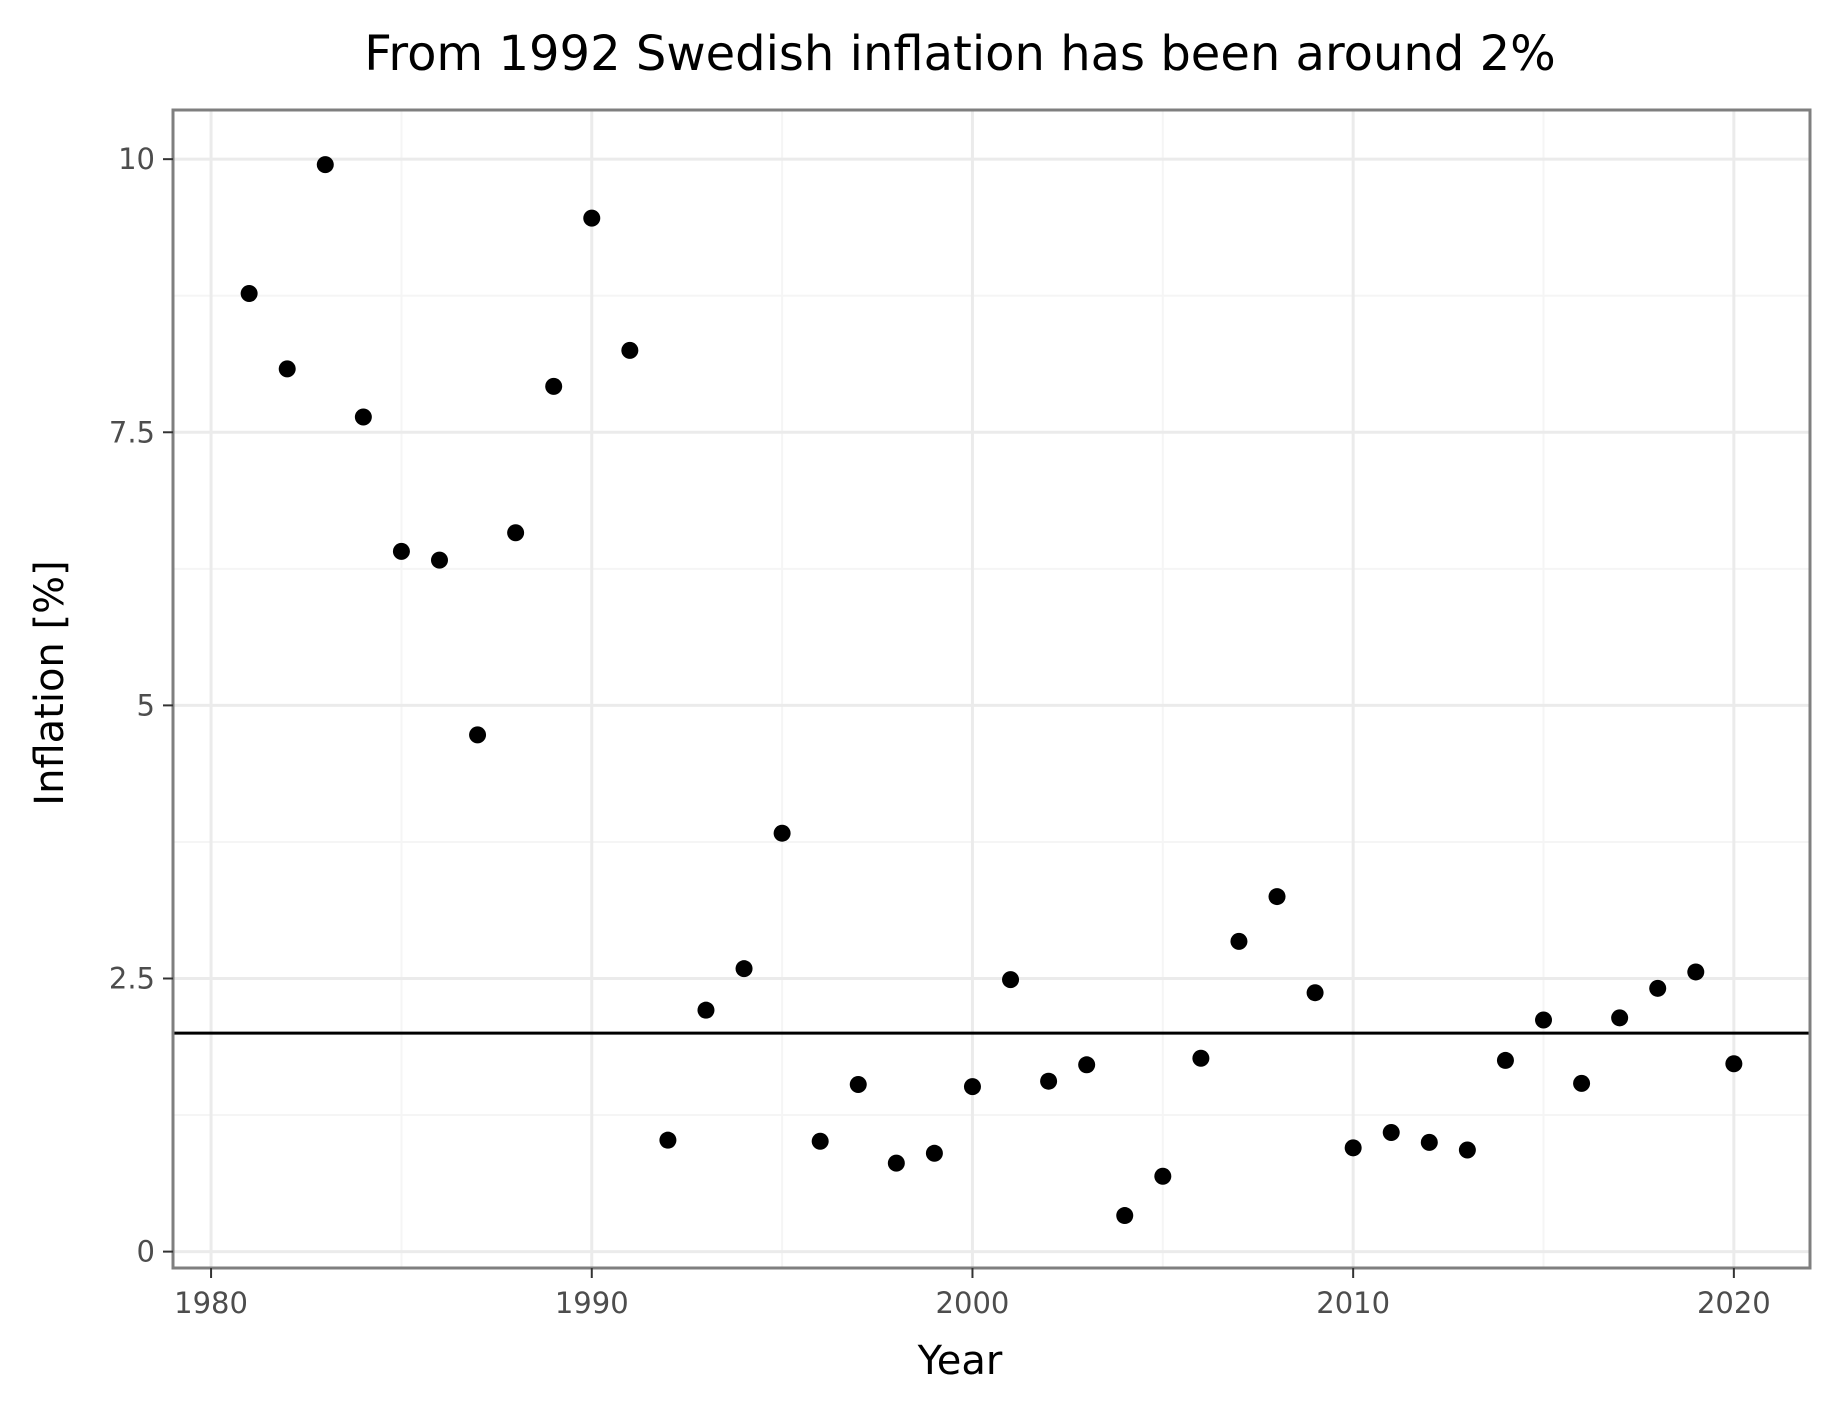 This screenshot has width=1829, height=1419. I want to click on y-axis-title: Inflation [%], so click(50, 682).